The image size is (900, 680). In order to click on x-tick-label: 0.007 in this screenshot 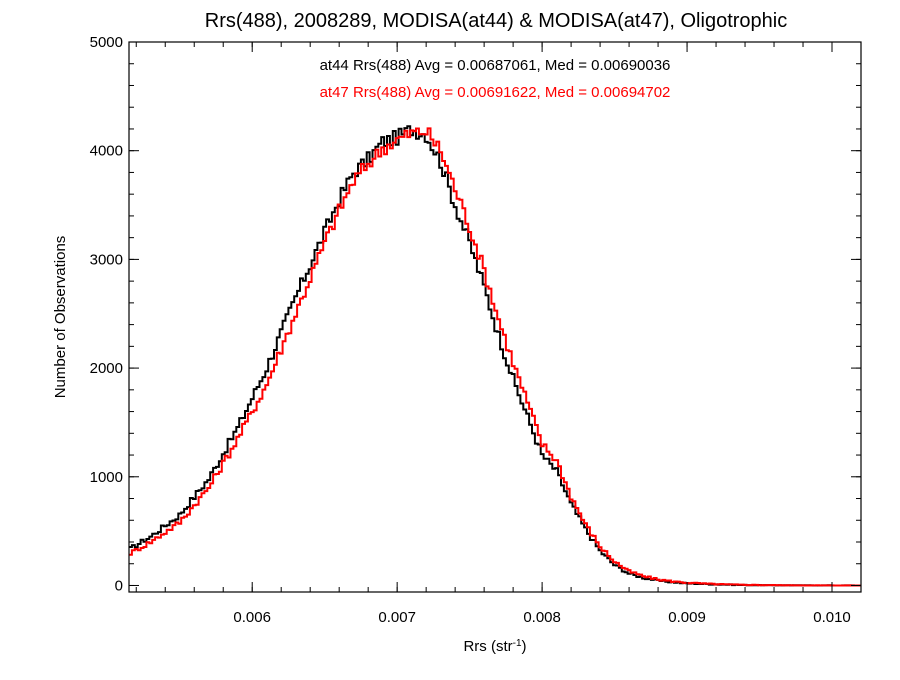, I will do `click(397, 617)`.